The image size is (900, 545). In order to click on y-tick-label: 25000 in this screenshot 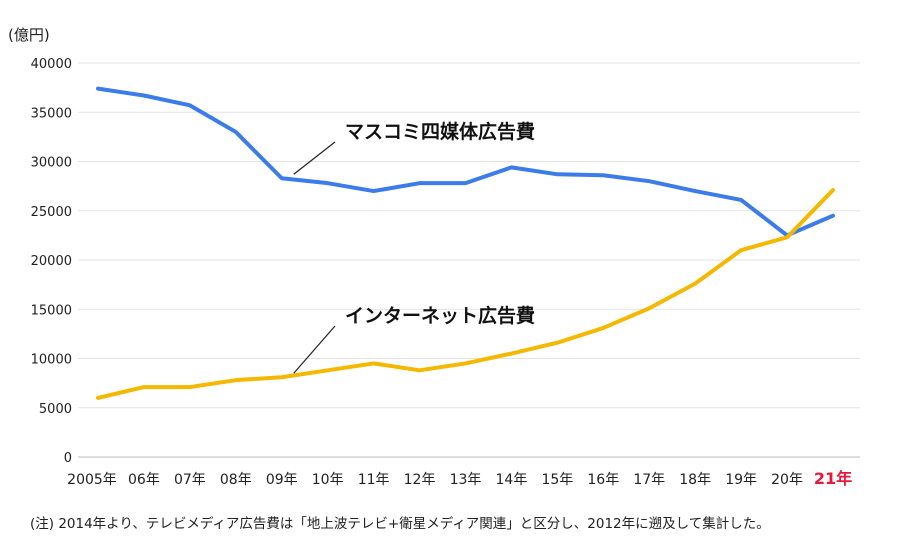, I will do `click(51, 212)`.